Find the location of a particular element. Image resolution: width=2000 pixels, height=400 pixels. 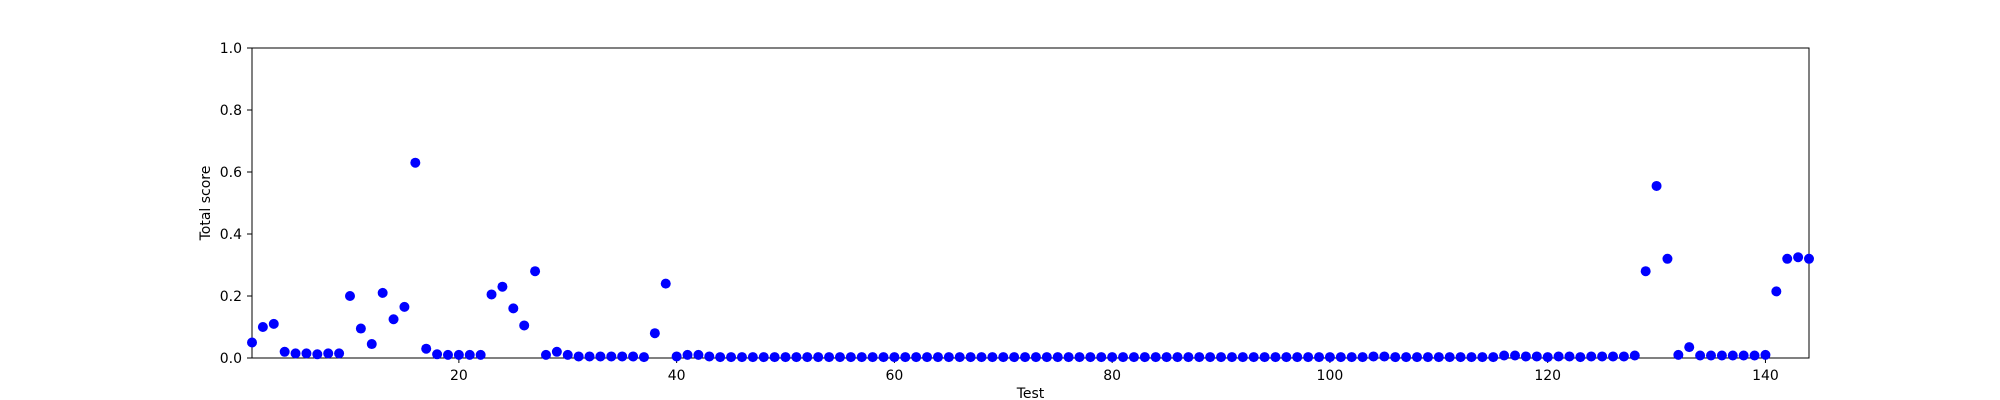

x-axis-label: Test is located at coordinates (1030, 393).